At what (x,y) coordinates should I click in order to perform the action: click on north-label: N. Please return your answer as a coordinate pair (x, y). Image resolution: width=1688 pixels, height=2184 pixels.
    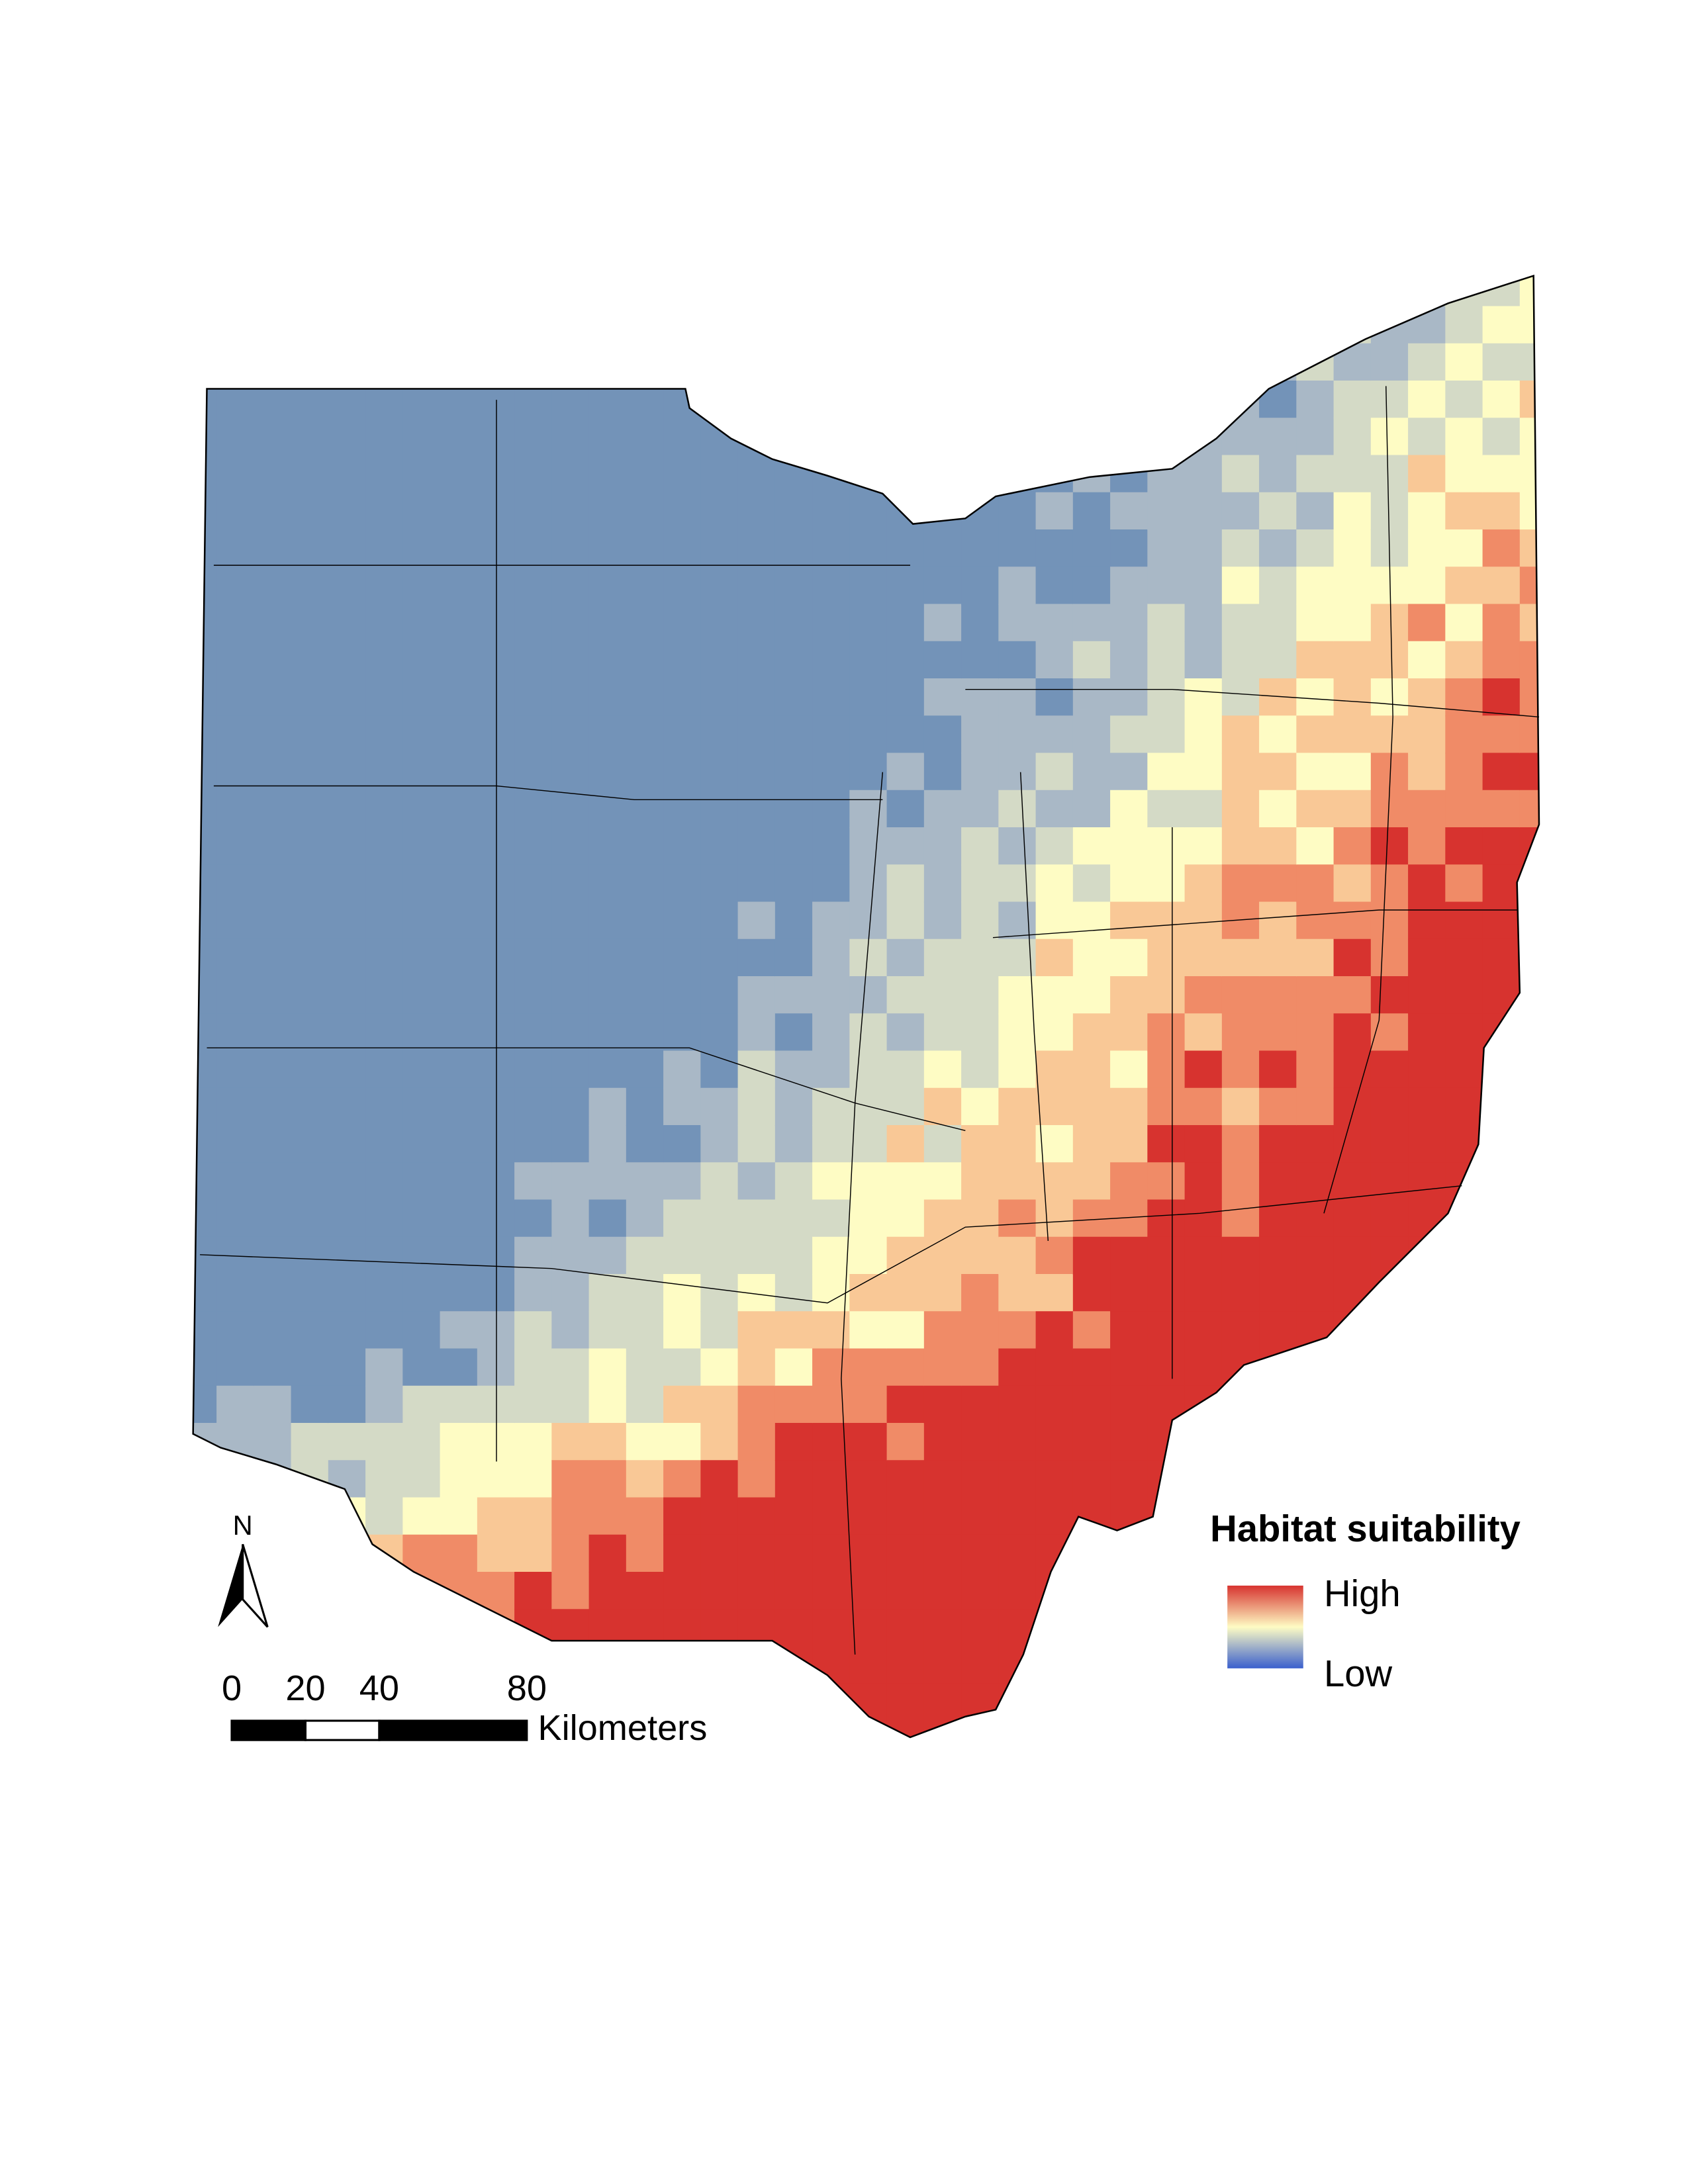
    Looking at the image, I should click on (243, 1525).